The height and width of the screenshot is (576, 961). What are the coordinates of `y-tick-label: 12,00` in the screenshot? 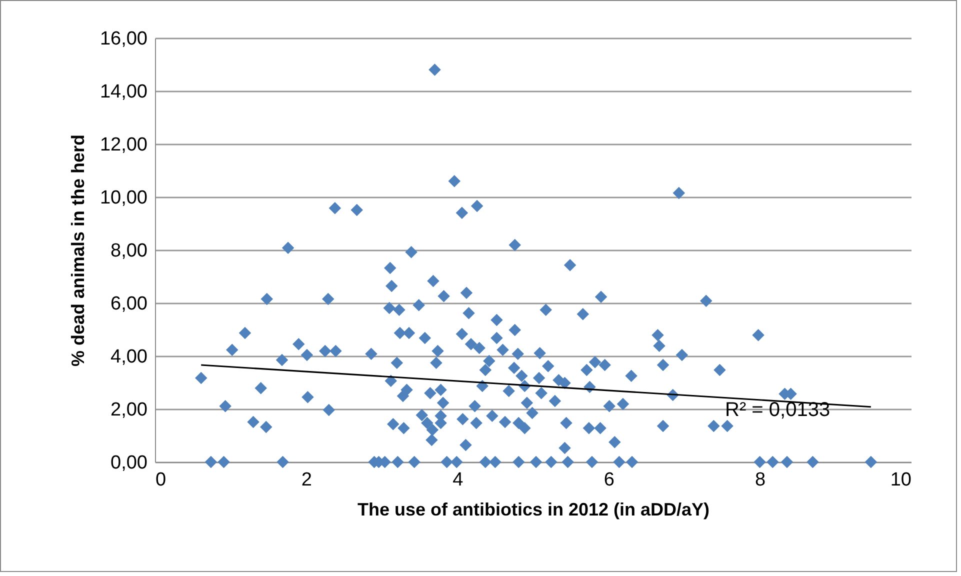 It's located at (124, 145).